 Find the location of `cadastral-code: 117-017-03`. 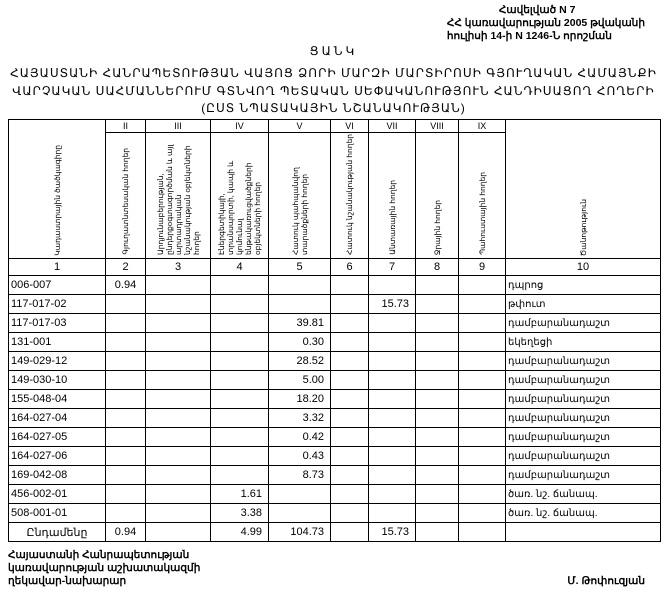

cadastral-code: 117-017-03 is located at coordinates (57, 323).